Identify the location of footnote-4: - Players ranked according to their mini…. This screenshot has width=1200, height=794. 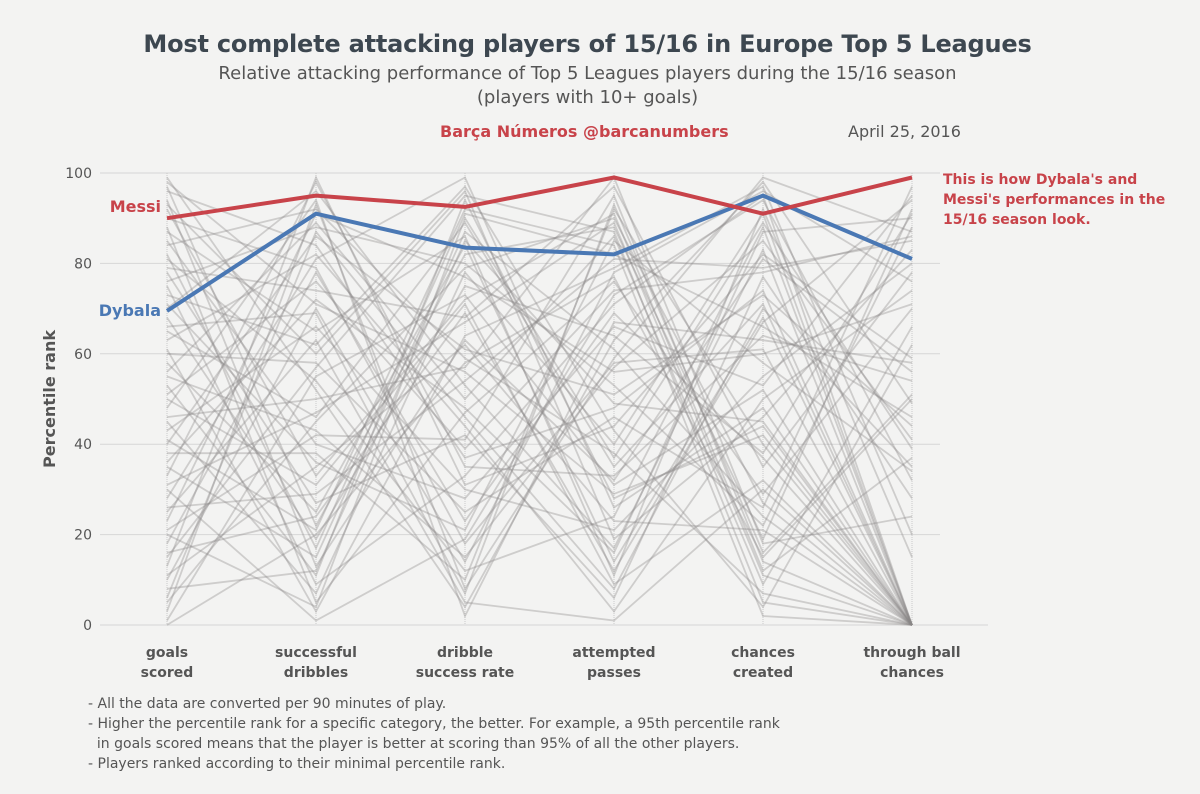
(297, 764).